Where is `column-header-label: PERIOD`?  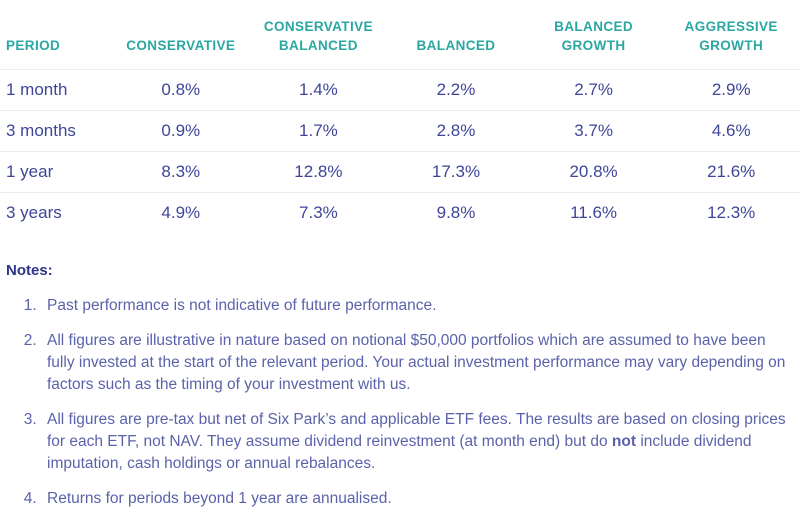 column-header-label: PERIOD is located at coordinates (33, 45).